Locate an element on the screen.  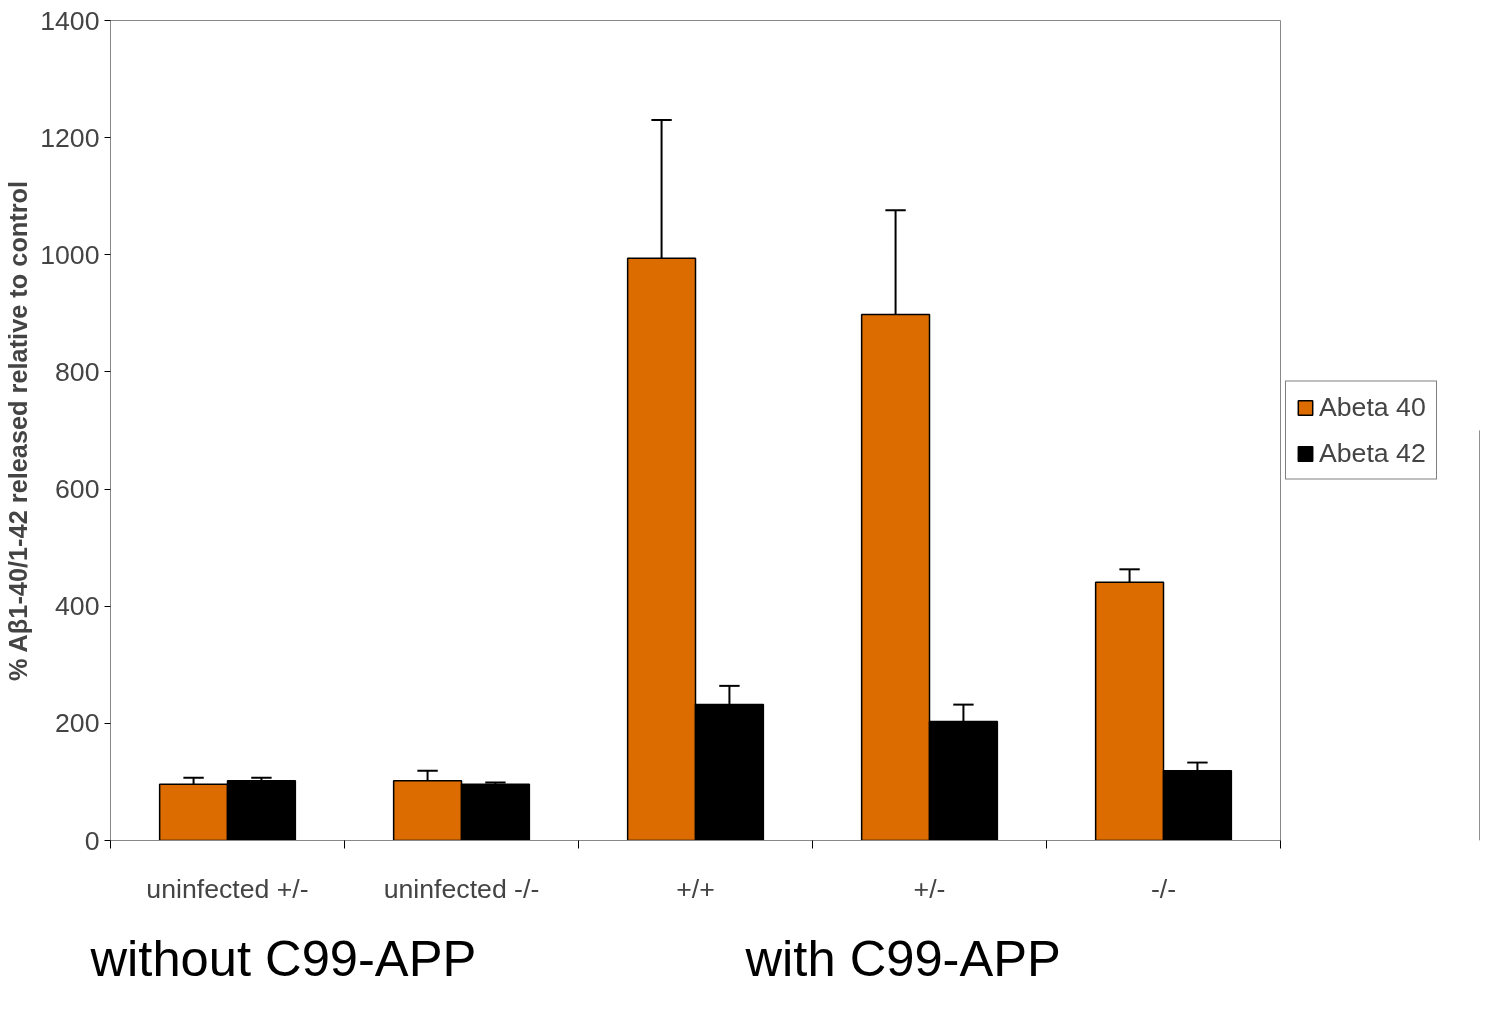
x-tick-label: -/- is located at coordinates (1163, 888).